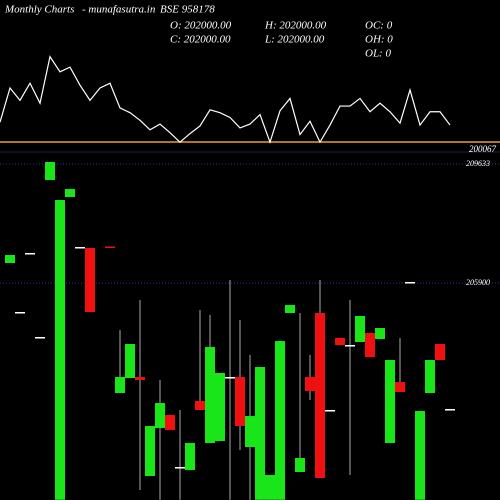 Image resolution: width=500 pixels, height=500 pixels. What do you see at coordinates (200, 40) in the screenshot?
I see `close-label: C: 202000.00` at bounding box center [200, 40].